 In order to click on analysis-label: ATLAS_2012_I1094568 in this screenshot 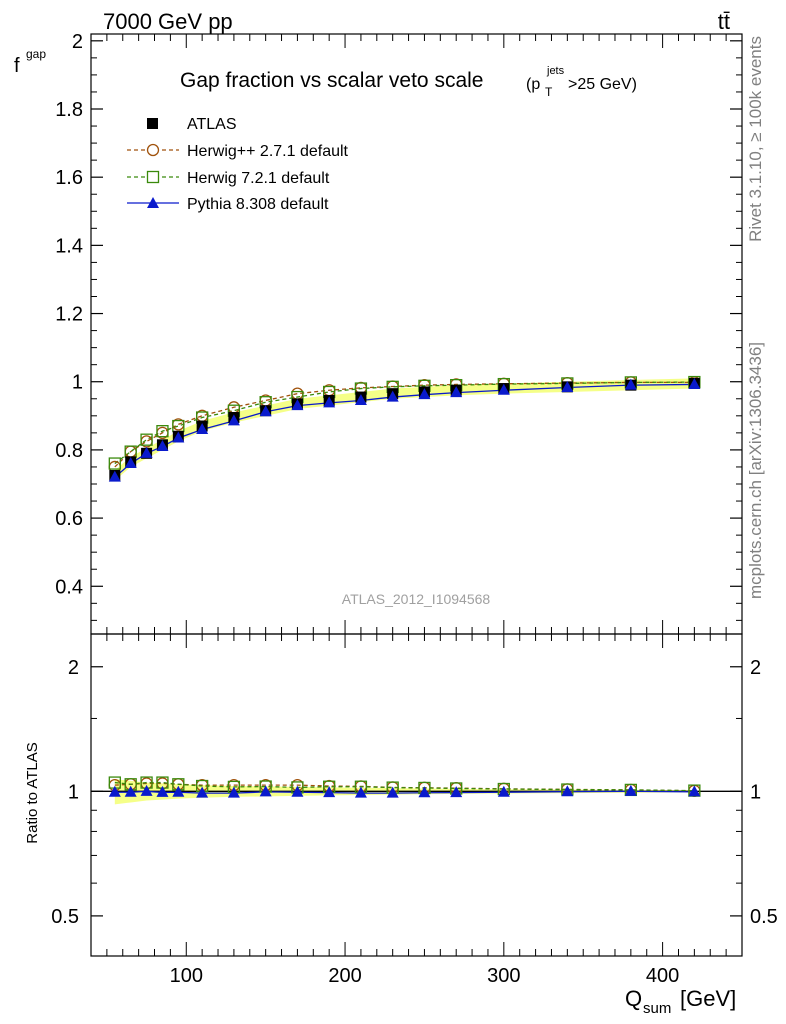, I will do `click(416, 599)`.